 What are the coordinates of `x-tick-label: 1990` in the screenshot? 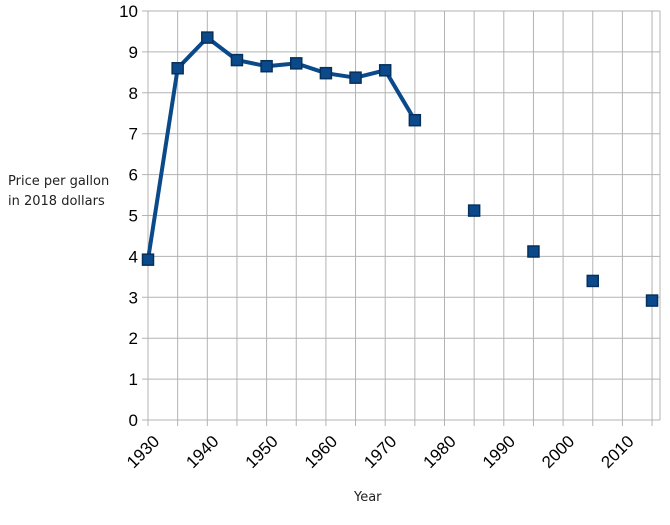 It's located at (499, 452).